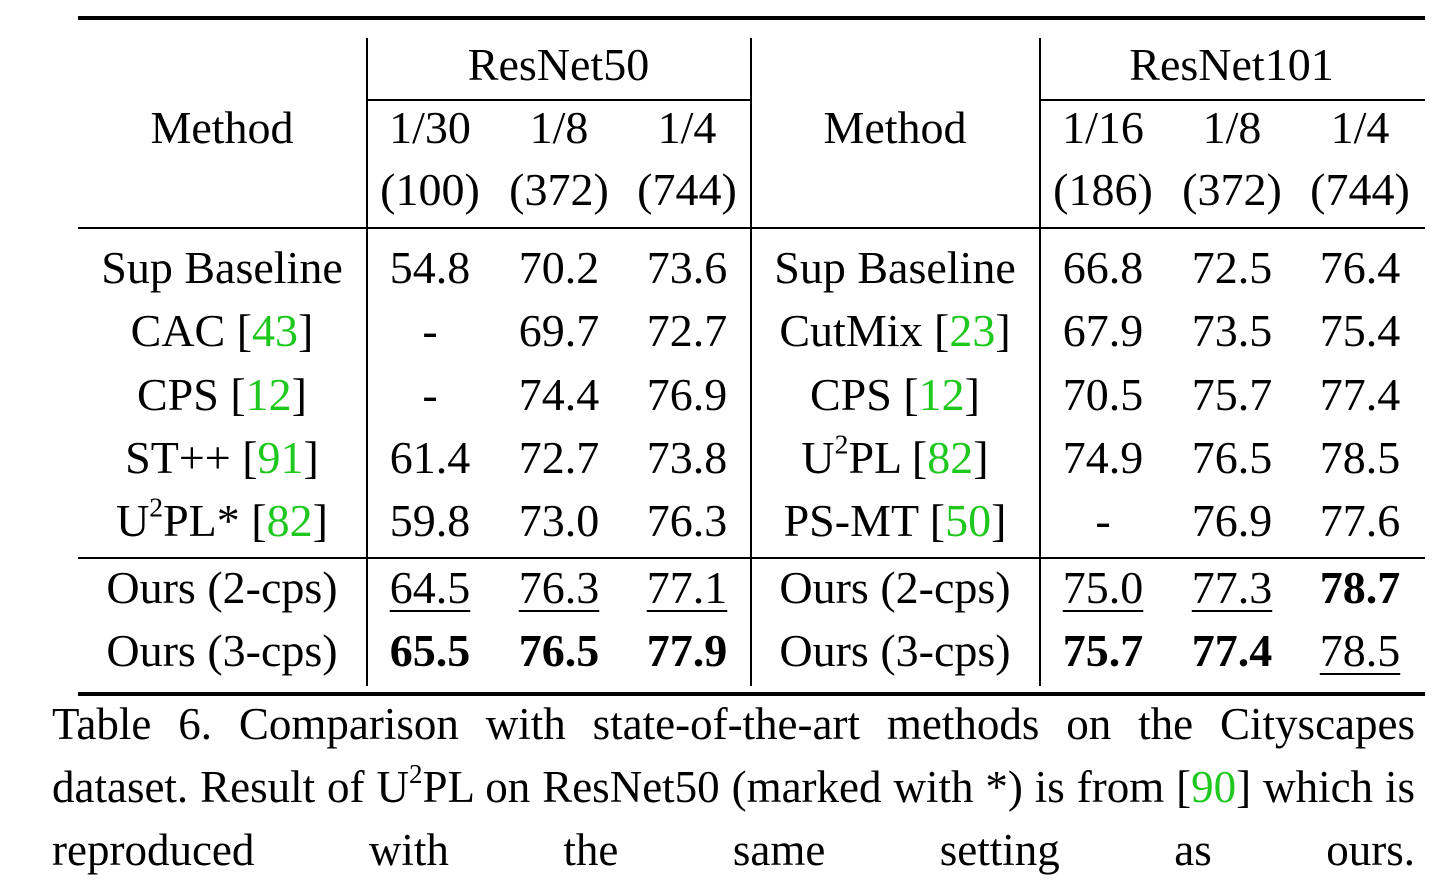 The height and width of the screenshot is (883, 1440). I want to click on group-header: ResNet101, so click(1231, 64).